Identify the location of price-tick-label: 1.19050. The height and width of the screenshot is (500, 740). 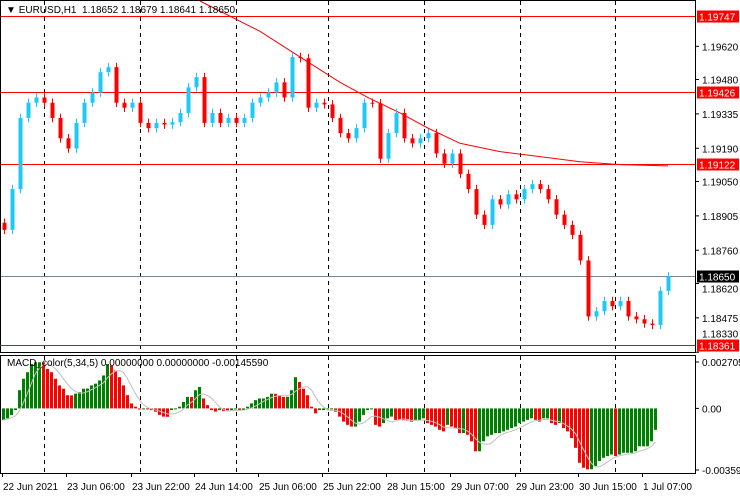
(720, 182).